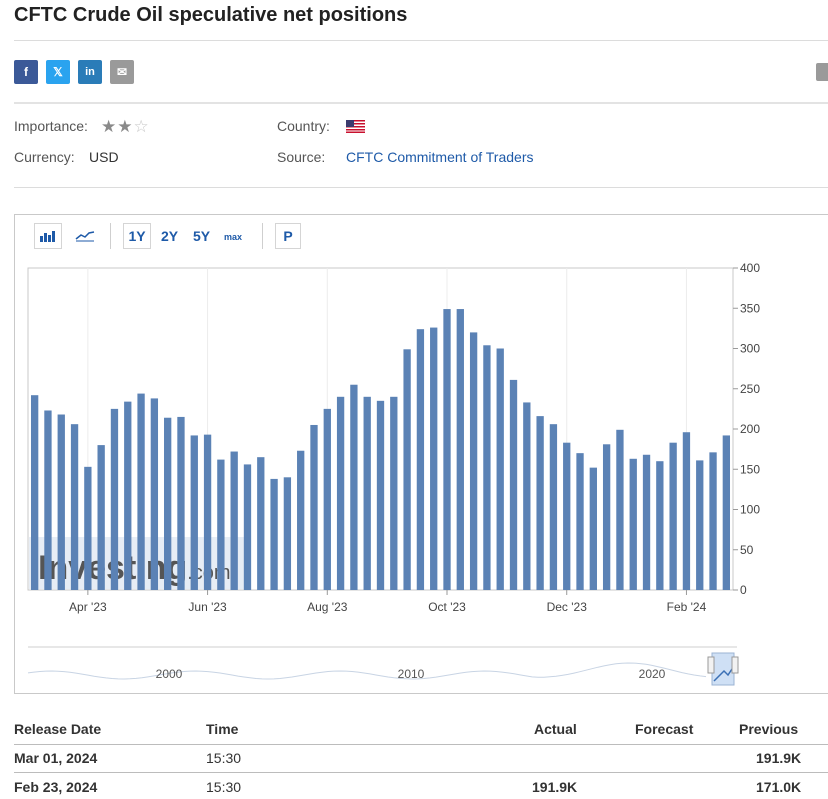 The width and height of the screenshot is (828, 799). What do you see at coordinates (664, 729) in the screenshot?
I see `col-forecast: Forecast` at bounding box center [664, 729].